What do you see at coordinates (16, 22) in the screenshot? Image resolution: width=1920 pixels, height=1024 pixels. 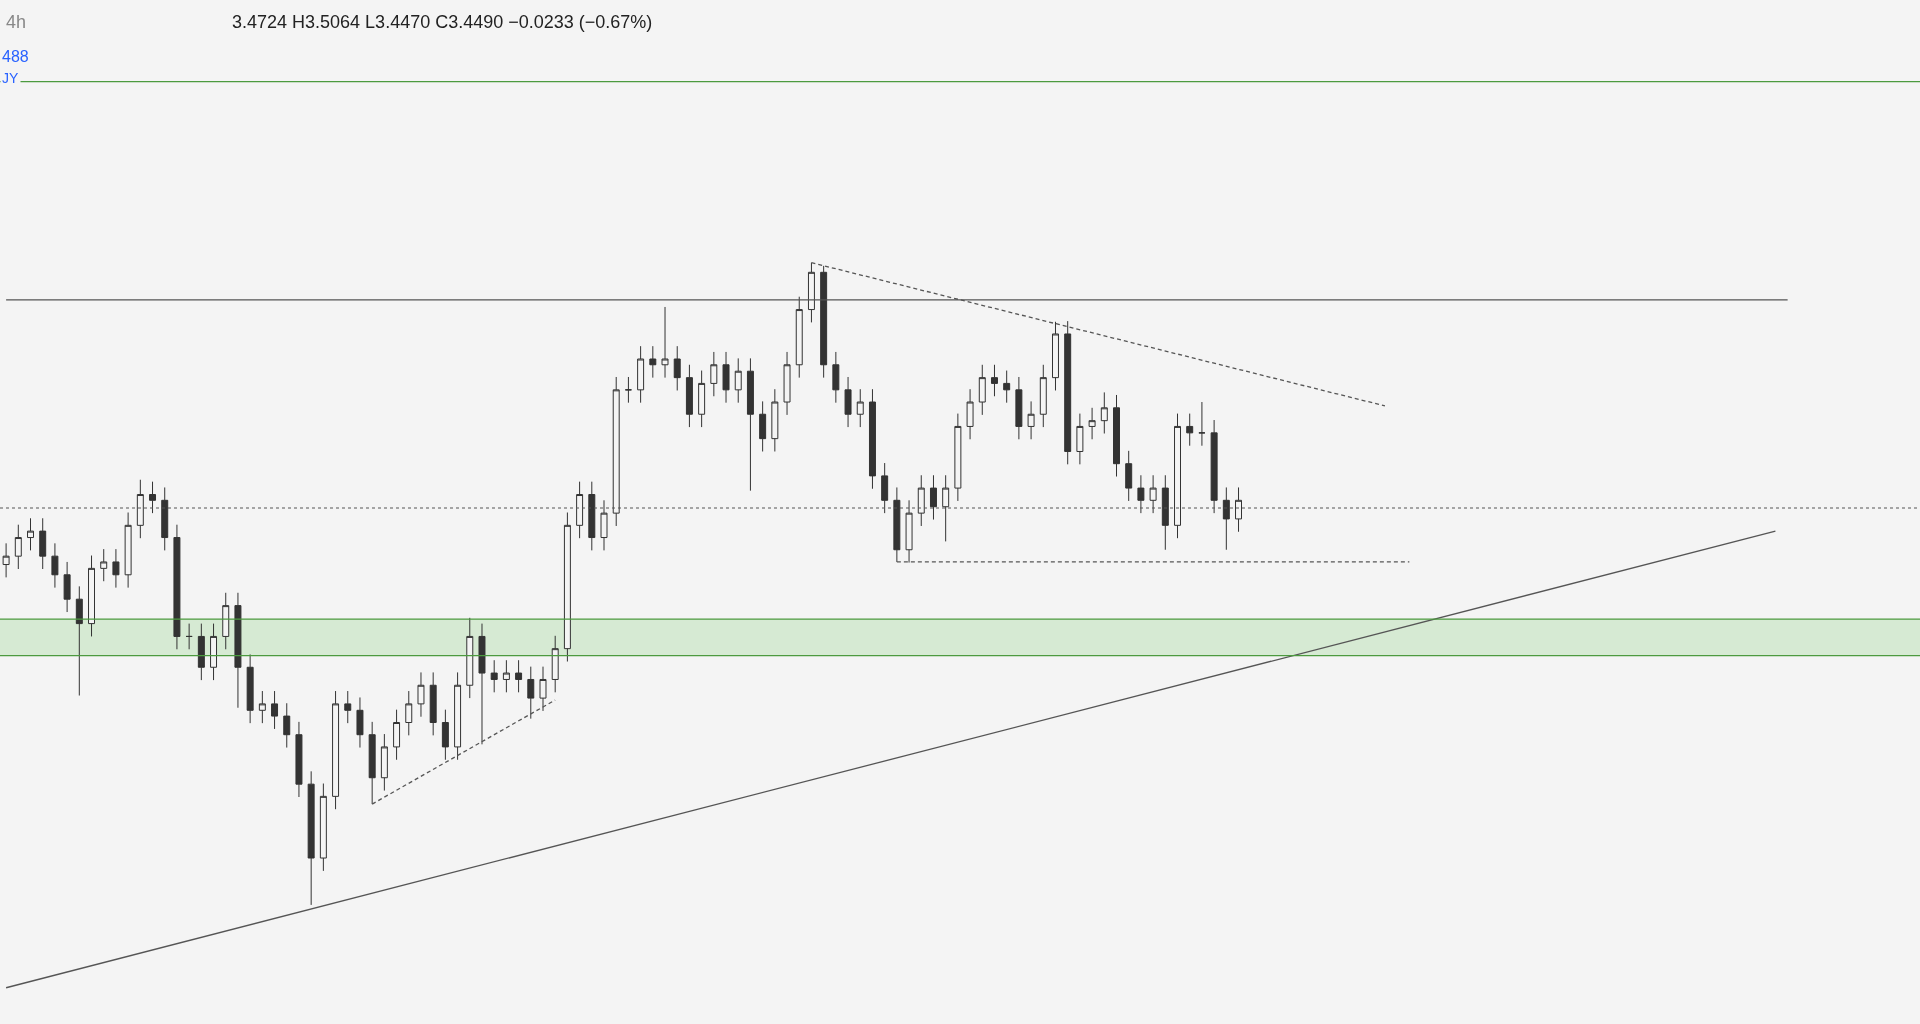 I see `text: 4h` at bounding box center [16, 22].